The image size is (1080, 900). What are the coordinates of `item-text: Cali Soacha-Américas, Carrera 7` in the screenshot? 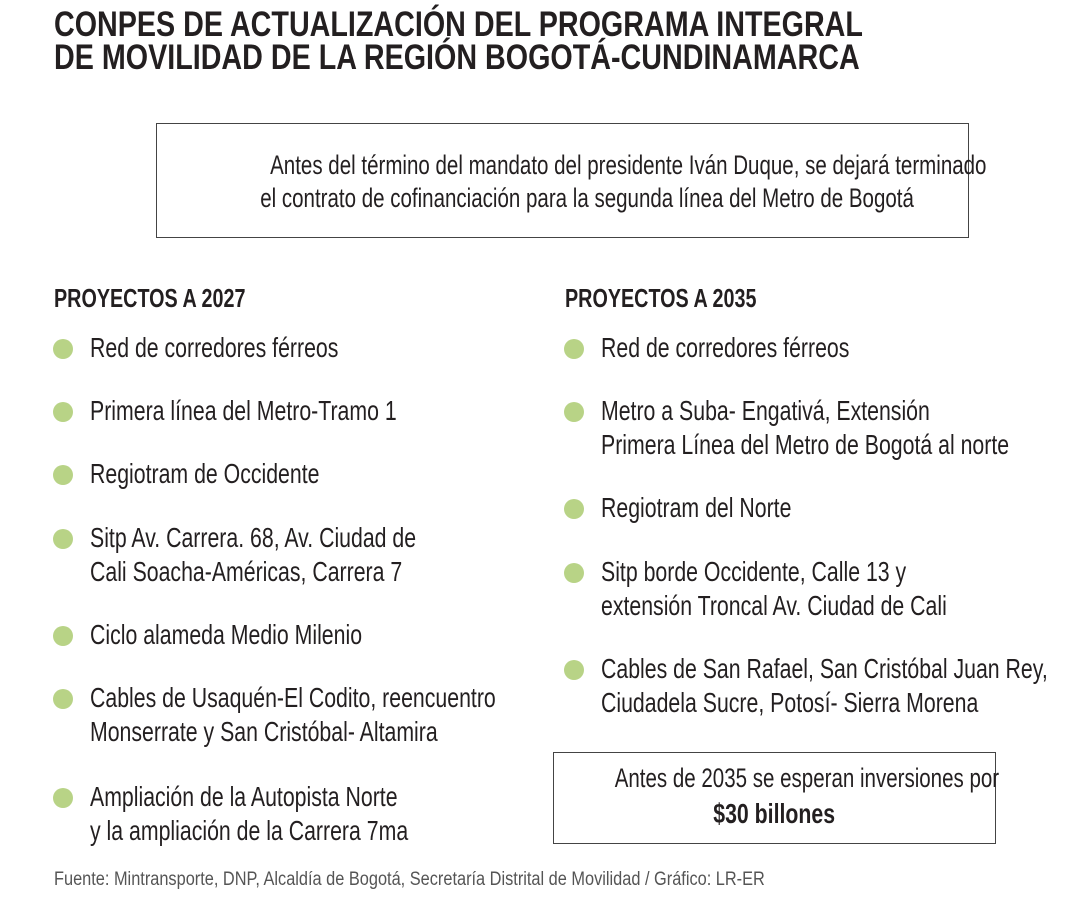 It's located at (246, 571).